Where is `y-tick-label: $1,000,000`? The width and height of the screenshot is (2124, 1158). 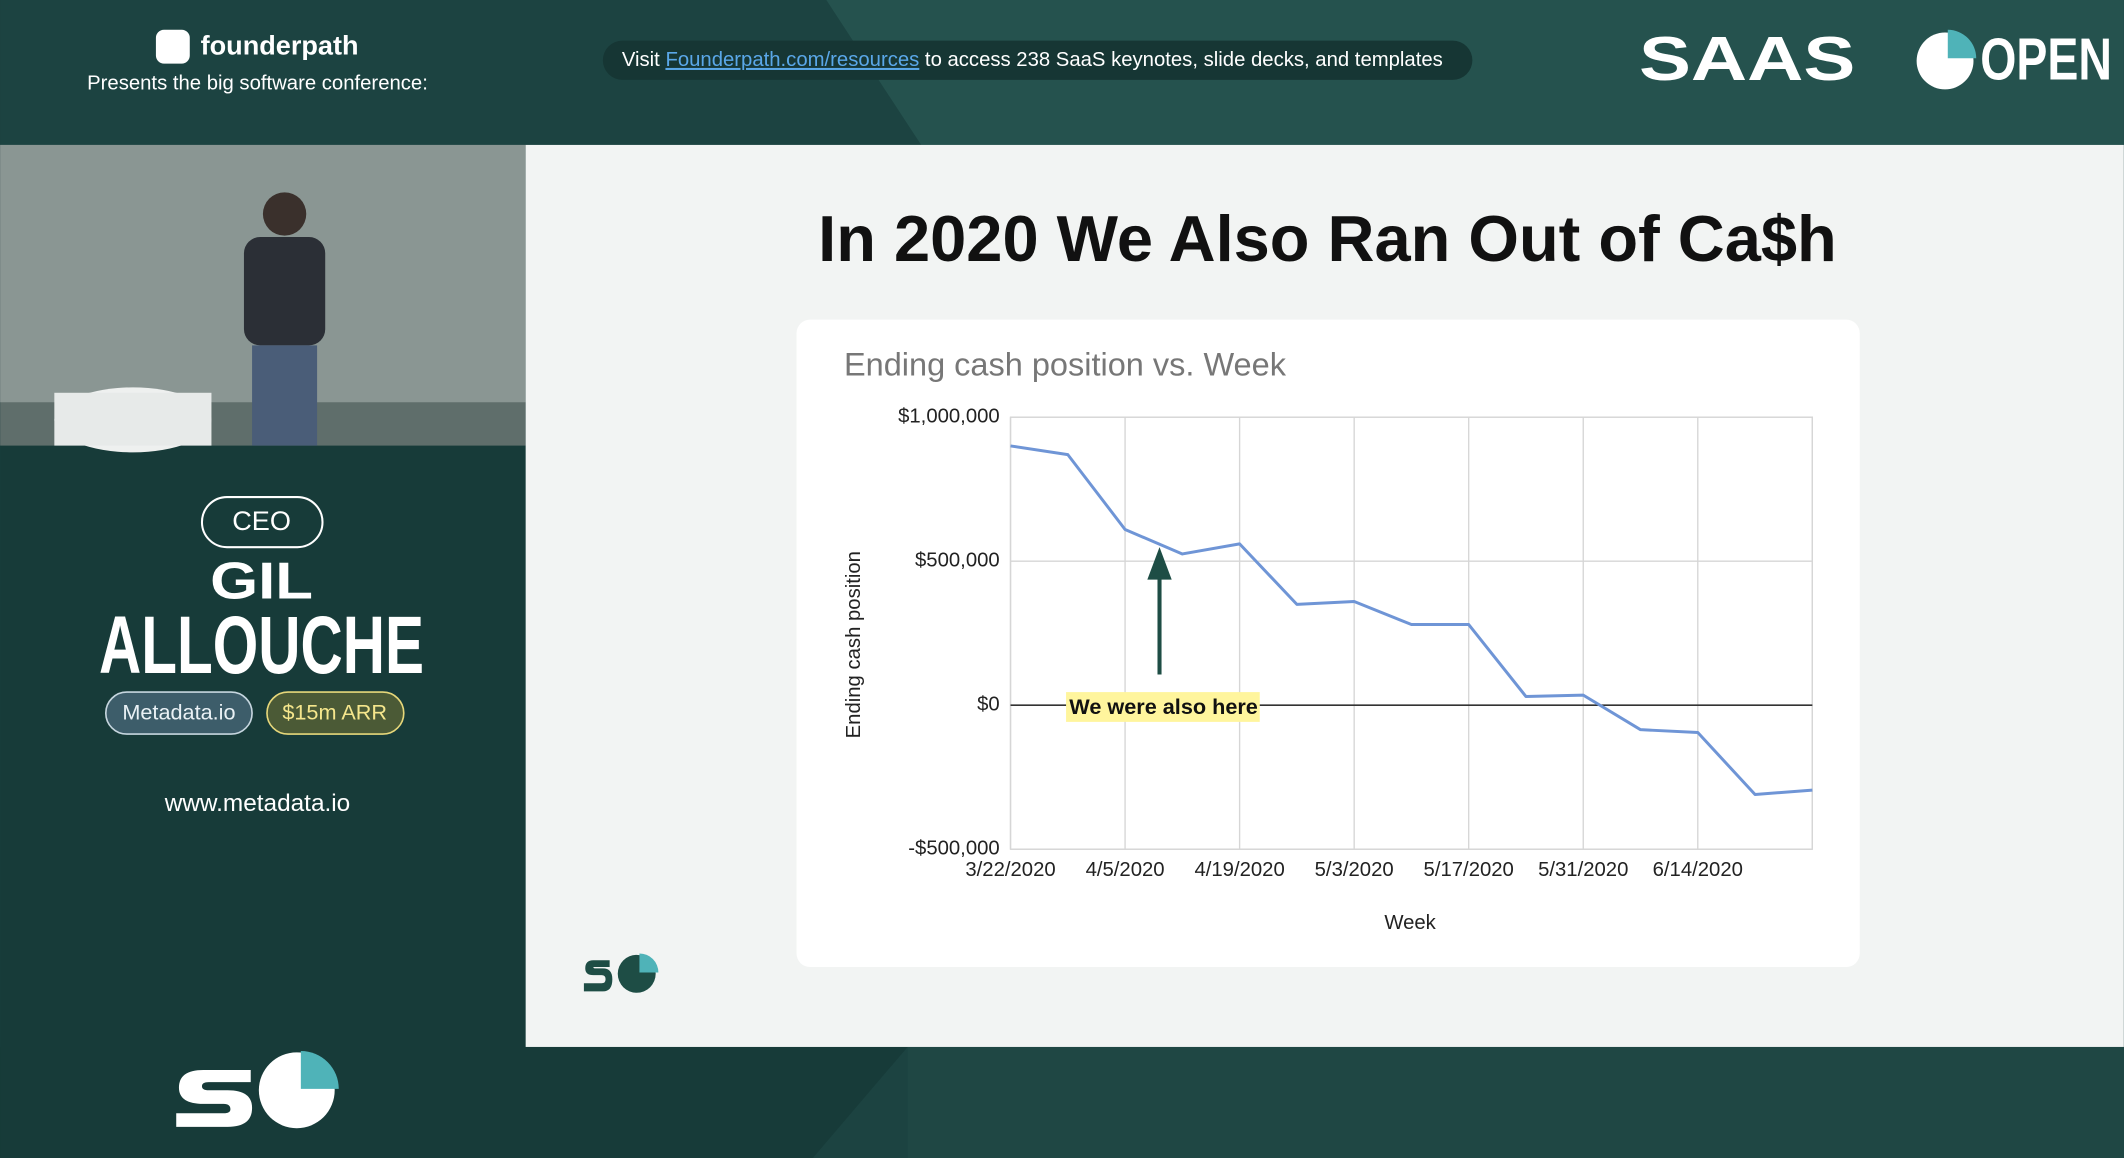 y-tick-label: $1,000,000 is located at coordinates (949, 417).